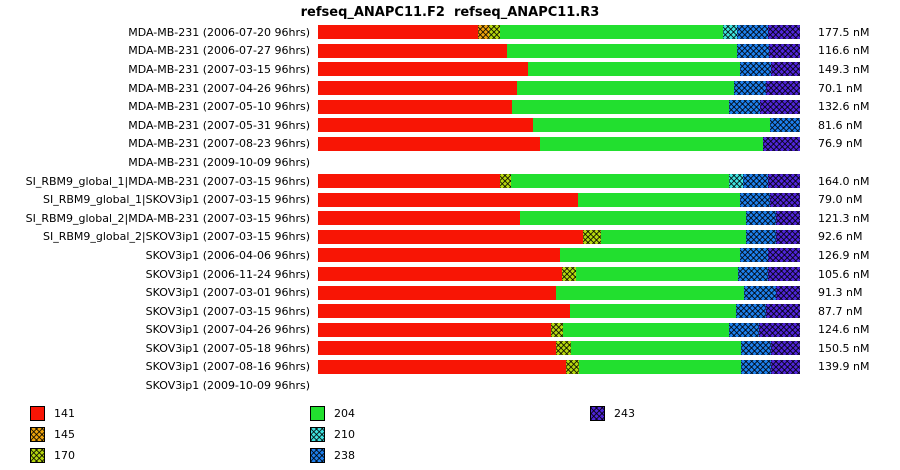 The image size is (900, 470). I want to click on legend-item-238: 238, so click(450, 455).